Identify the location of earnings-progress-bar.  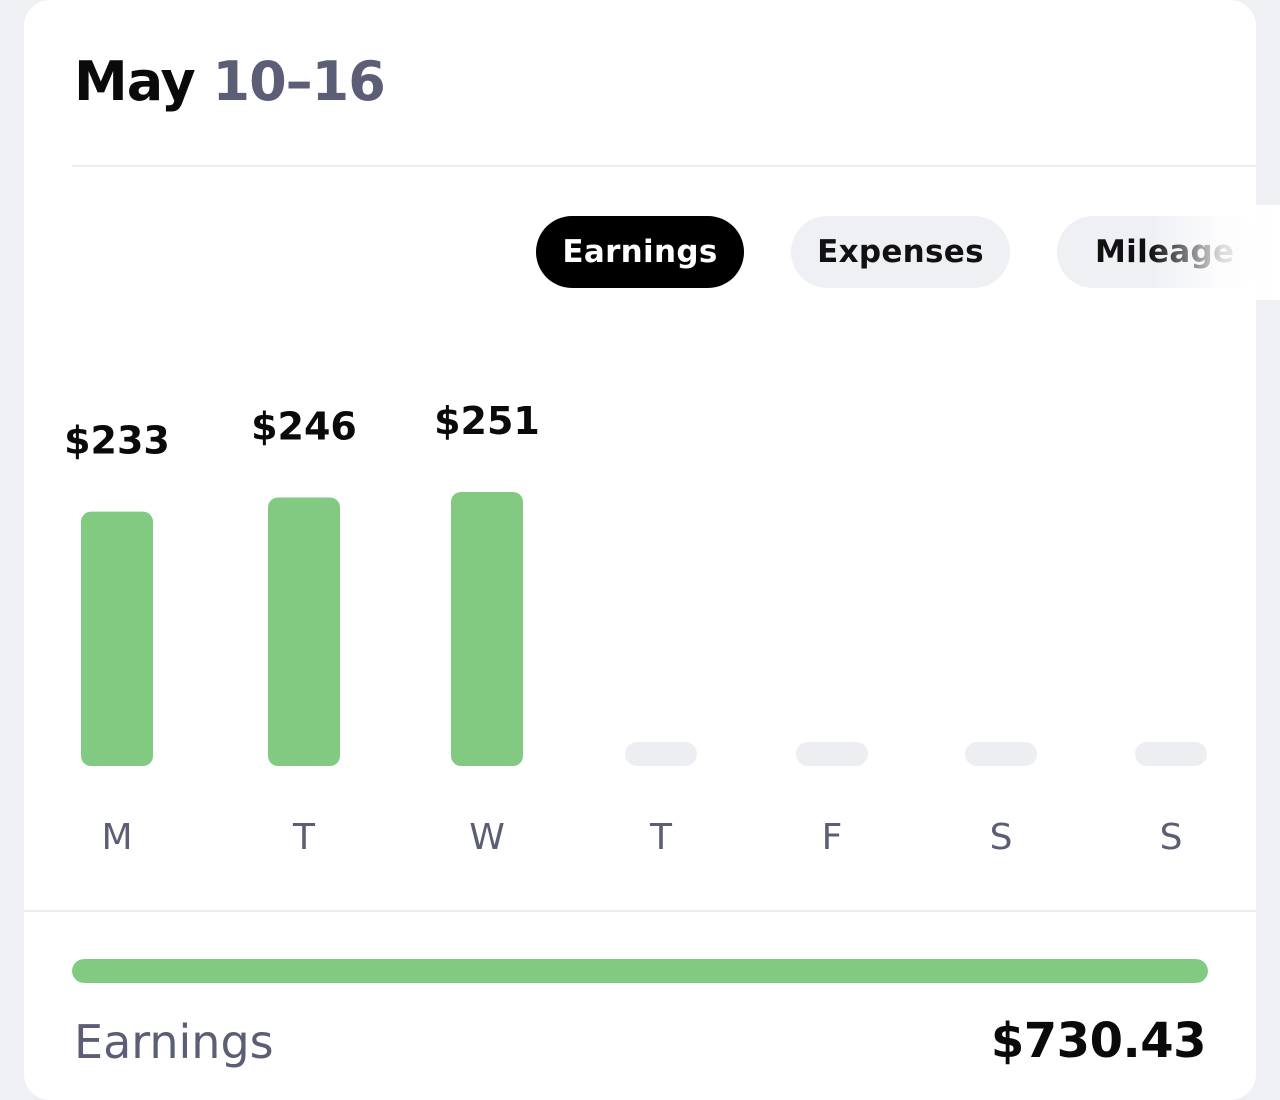
(640, 971).